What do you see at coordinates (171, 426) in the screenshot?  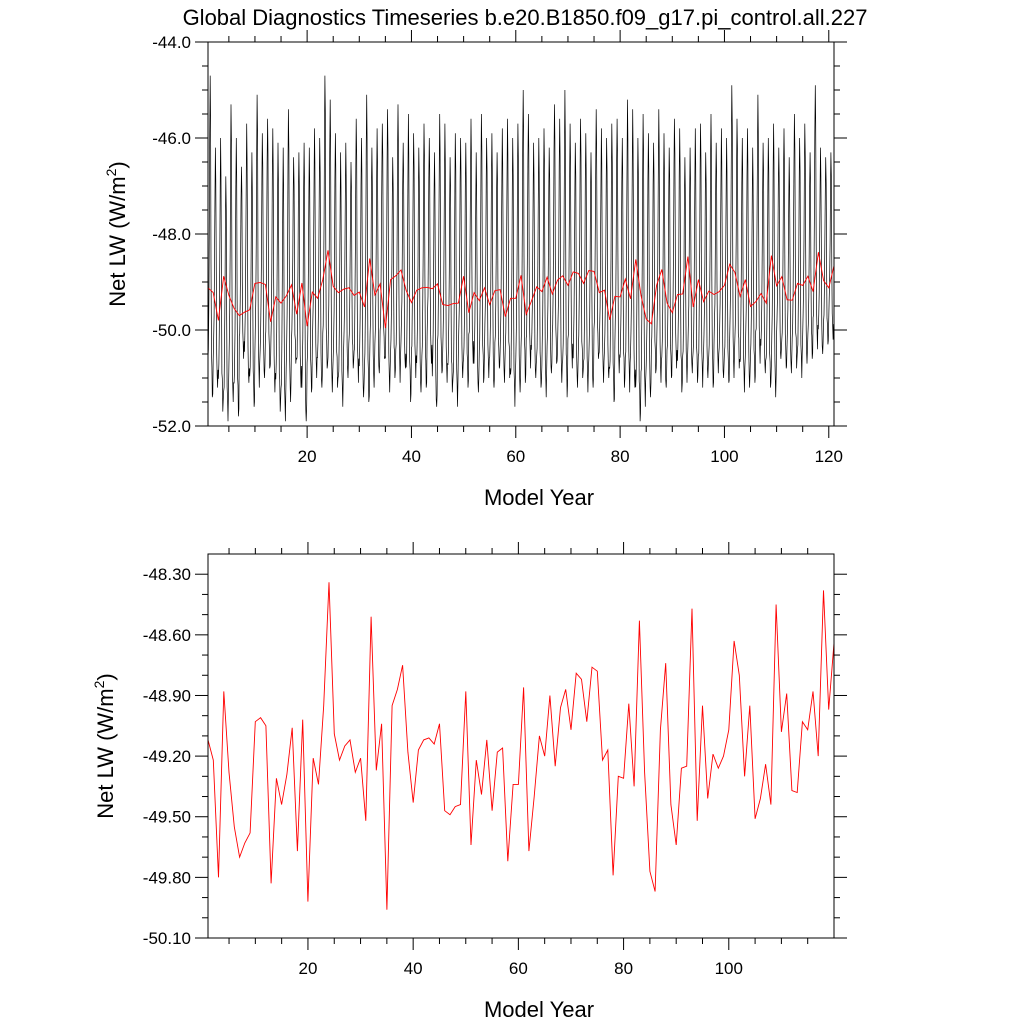 I see `y-tick-label: -52.0` at bounding box center [171, 426].